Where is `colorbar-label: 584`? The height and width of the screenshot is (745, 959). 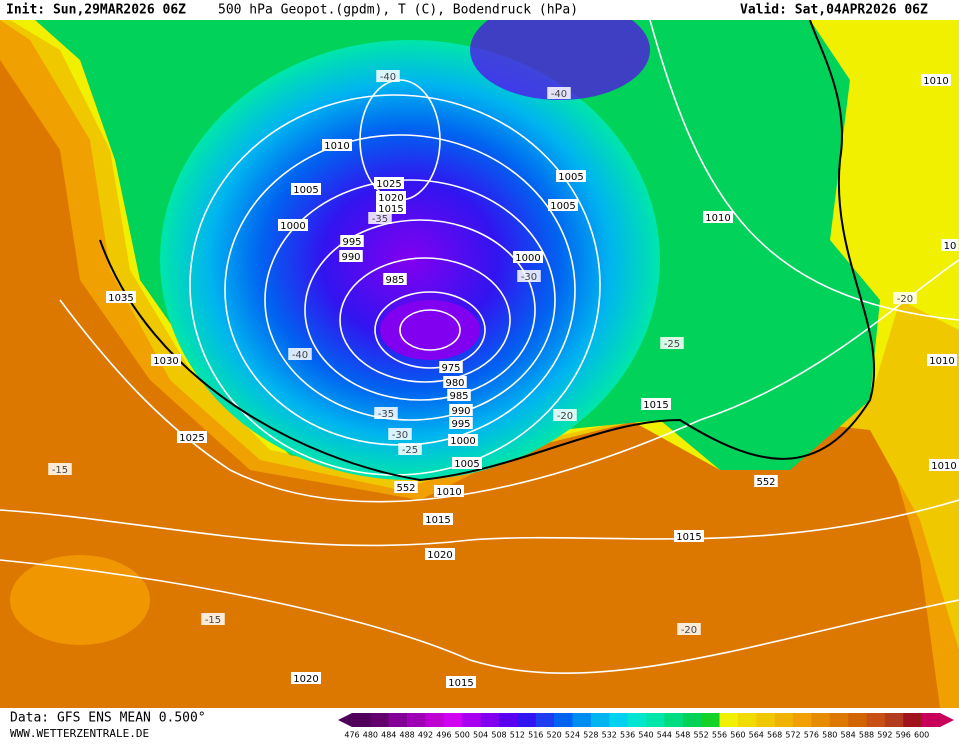
colorbar-label: 584 is located at coordinates (847, 735).